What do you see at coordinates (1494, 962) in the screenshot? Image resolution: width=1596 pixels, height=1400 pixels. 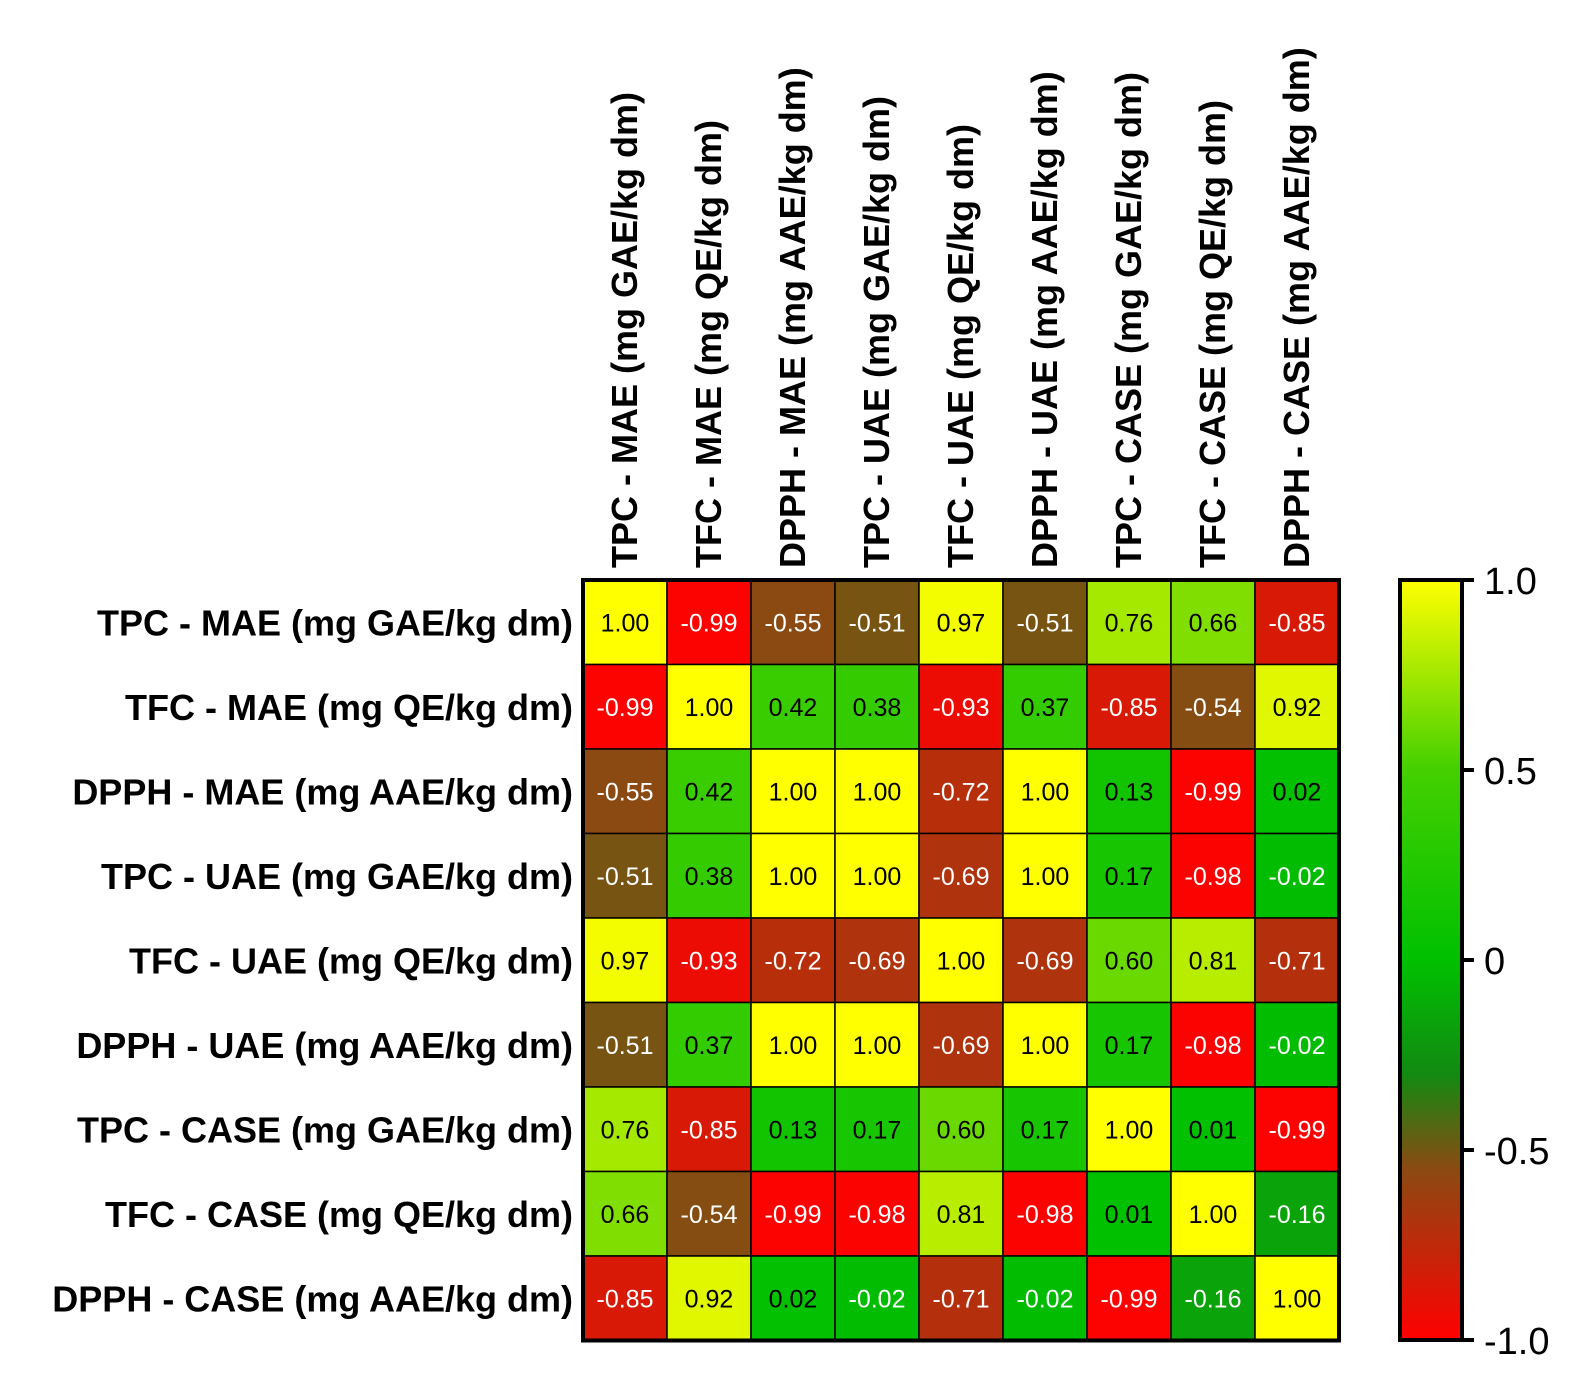 I see `colorbar-tick-label: 0` at bounding box center [1494, 962].